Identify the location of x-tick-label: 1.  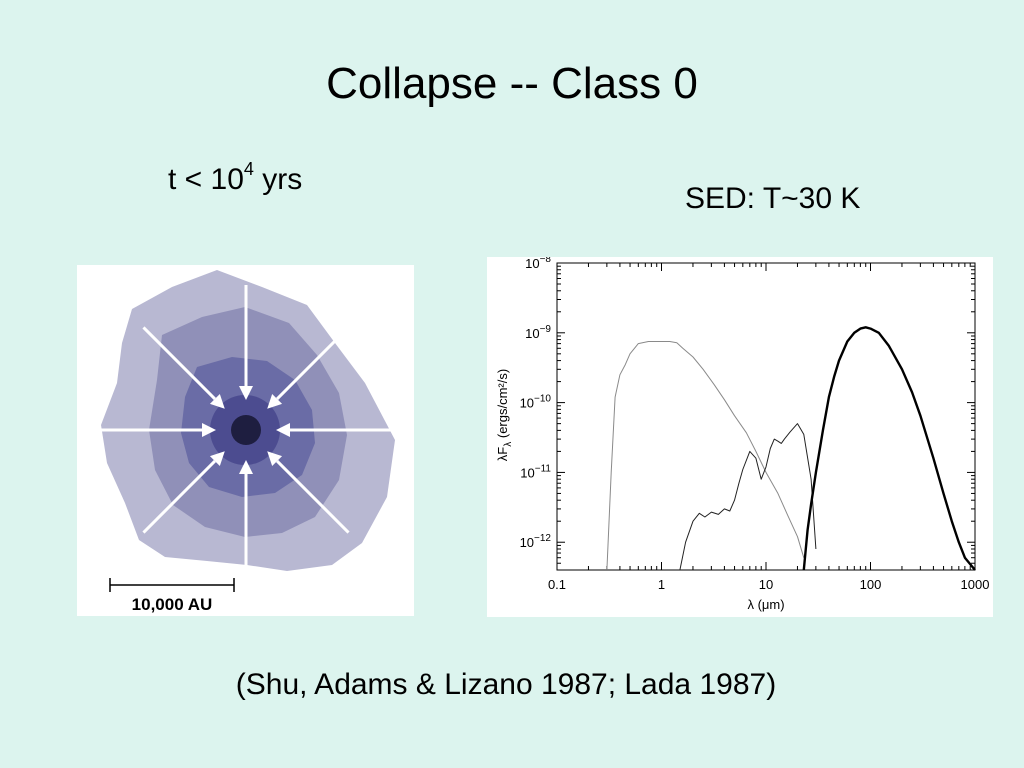
(661, 584).